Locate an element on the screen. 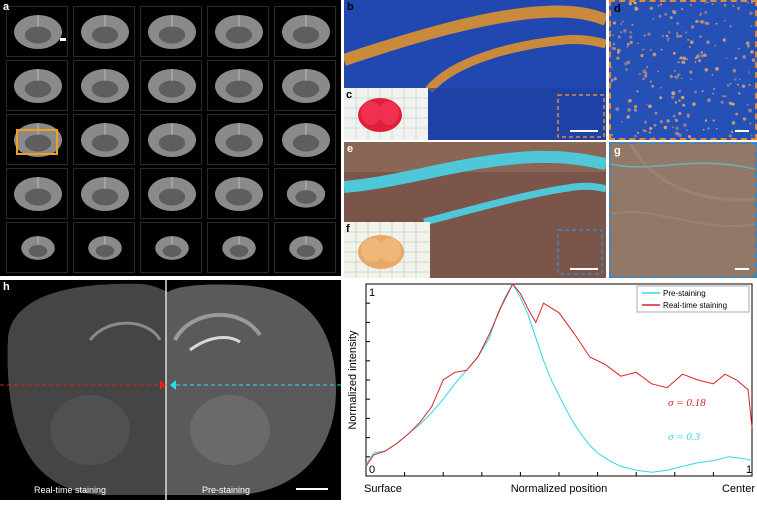  panel-f-brain-photo: f is located at coordinates (387, 250).